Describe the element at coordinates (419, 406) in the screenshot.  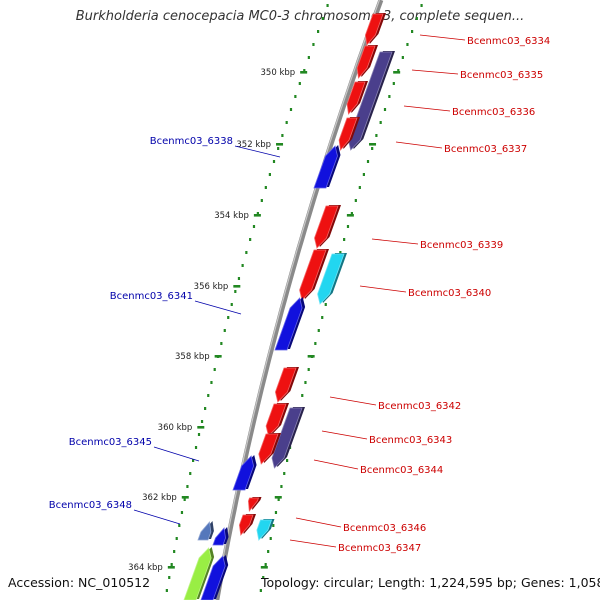
I see `gene-label: Bcenmc03_6342` at that location.